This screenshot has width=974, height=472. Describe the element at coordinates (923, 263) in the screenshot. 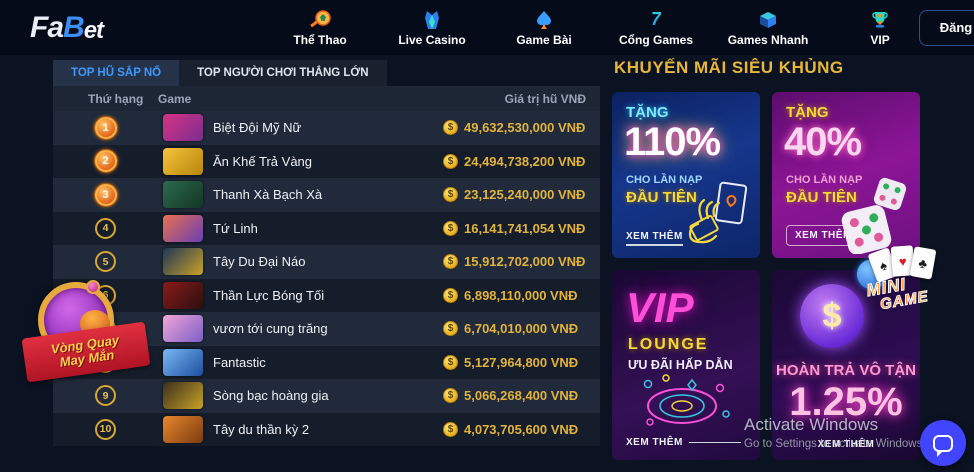

I see `playing-card-icon: ♣` at that location.